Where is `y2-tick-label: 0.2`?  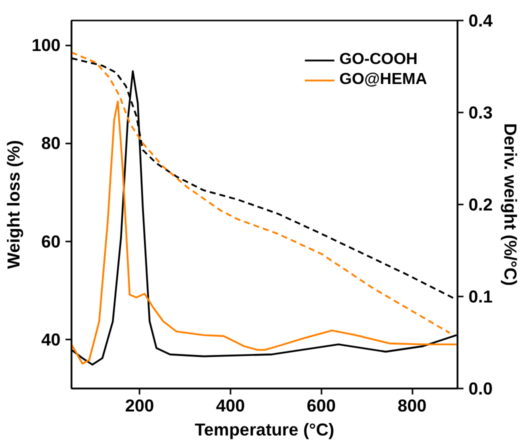
y2-tick-label: 0.2 is located at coordinates (480, 204).